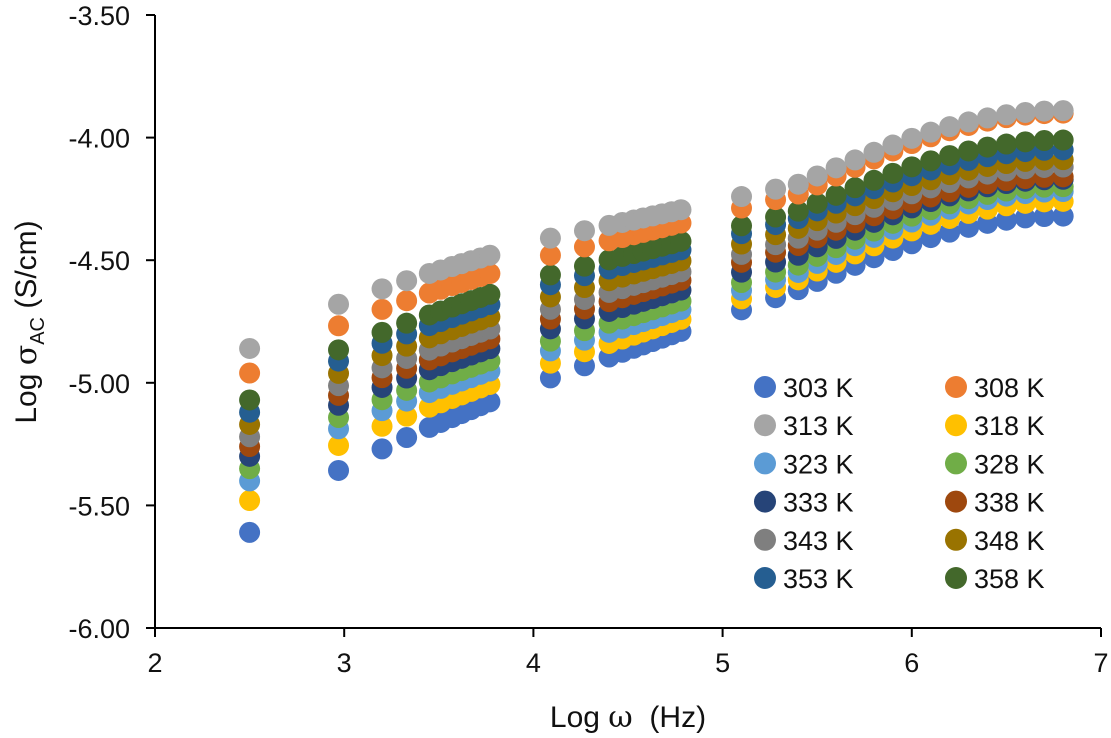 This screenshot has height=738, width=1111. I want to click on x-tick-label: 7, so click(1100, 663).